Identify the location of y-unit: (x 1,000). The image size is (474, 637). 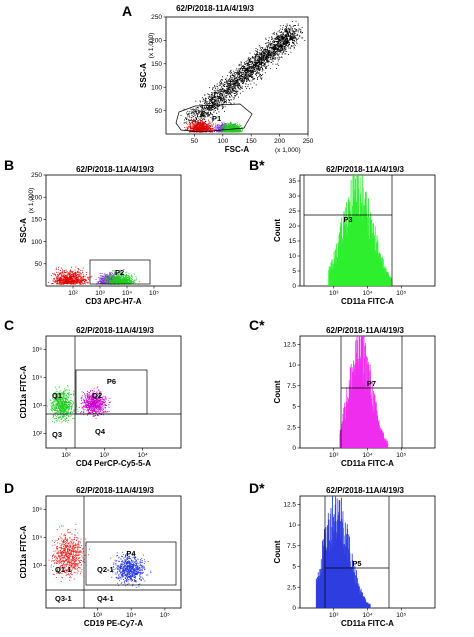
(31, 201).